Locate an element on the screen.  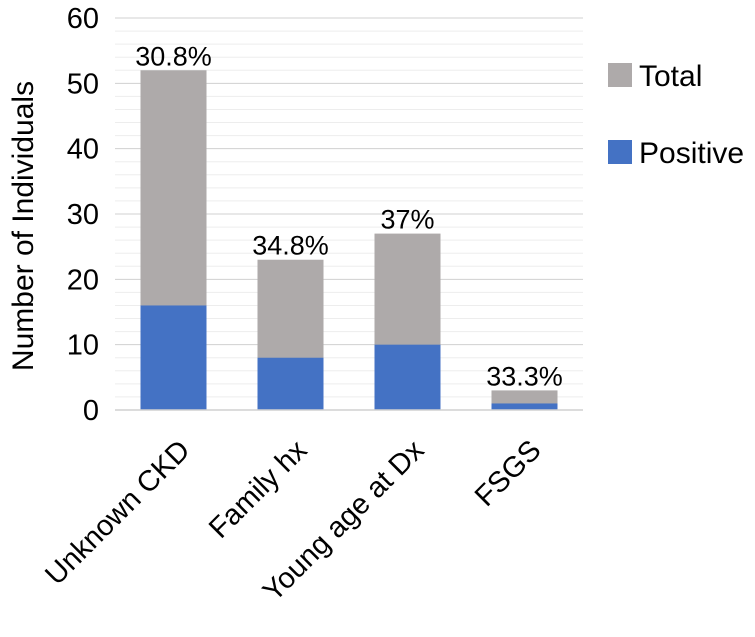
y-tick-label: 40 is located at coordinates (83, 150).